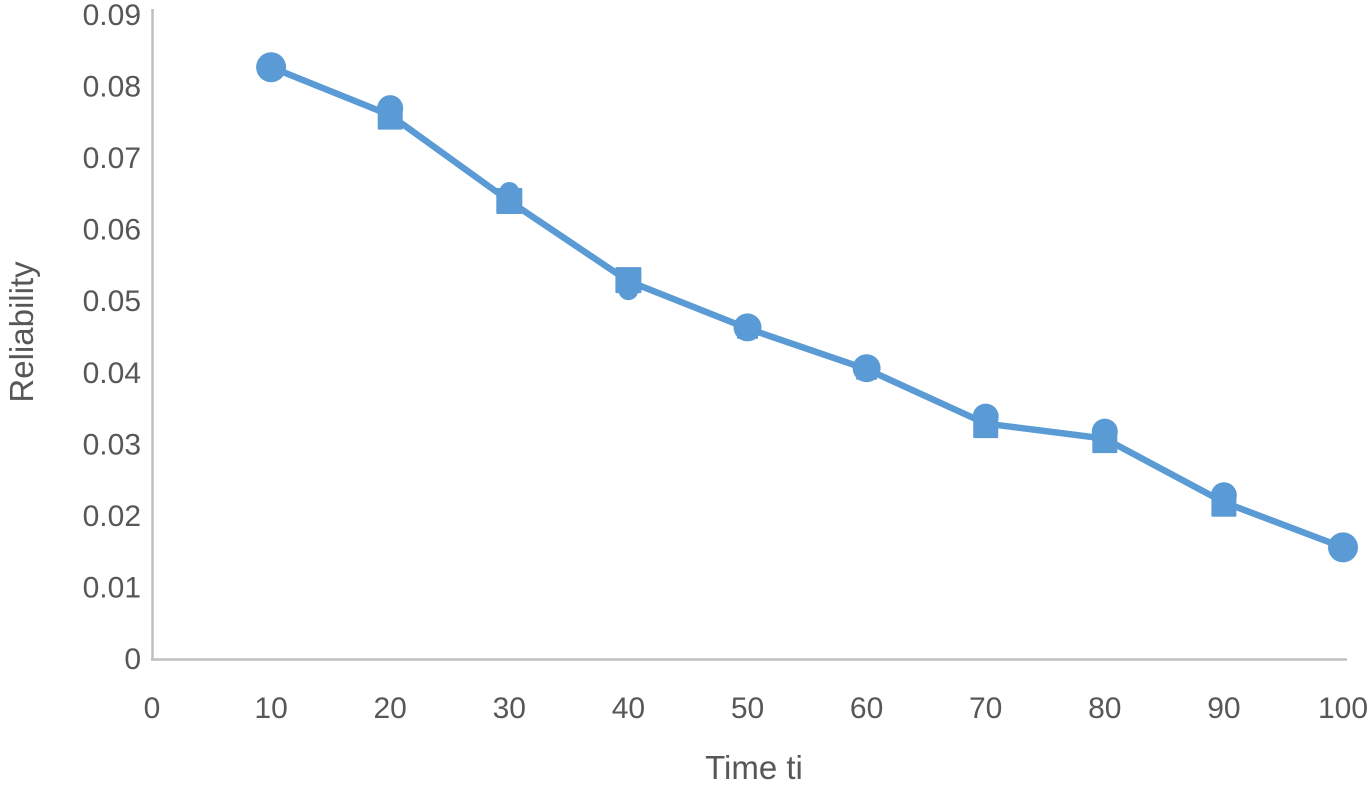  Describe the element at coordinates (152, 708) in the screenshot. I see `x-tick-label: 0` at that location.